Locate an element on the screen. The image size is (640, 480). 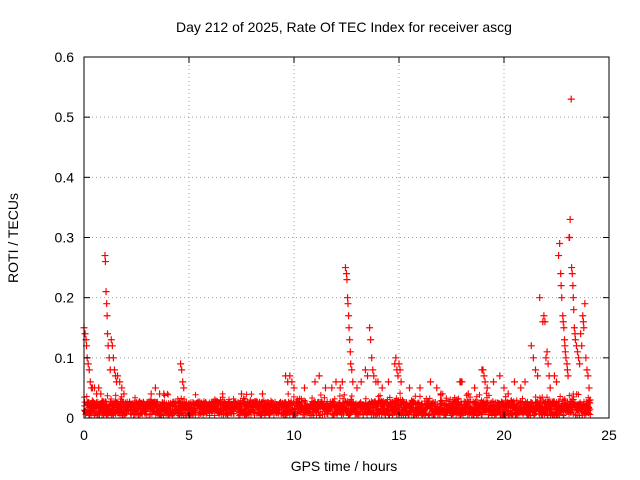
y-tick-label: 0 is located at coordinates (70, 418).